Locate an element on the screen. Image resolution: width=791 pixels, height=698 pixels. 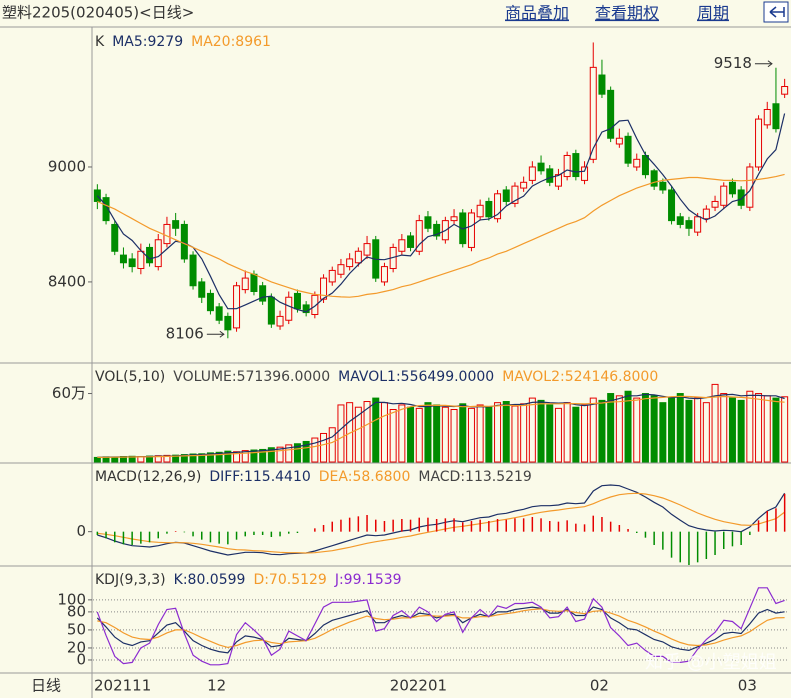
panel-title: MACD(12,26,9) is located at coordinates (148, 477).